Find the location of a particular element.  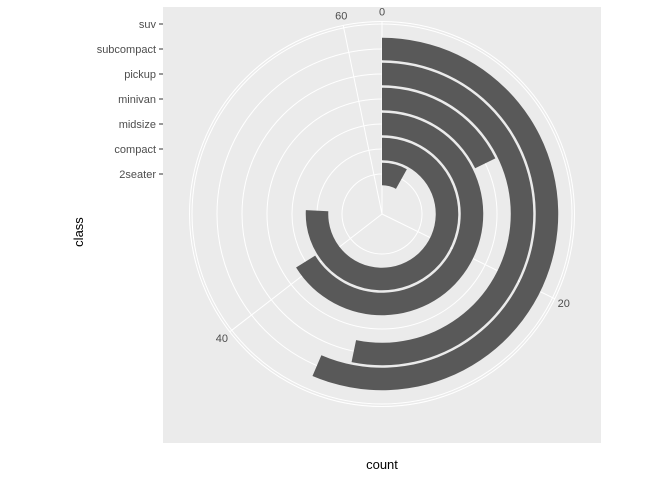

angular-axis-title: count is located at coordinates (382, 464).